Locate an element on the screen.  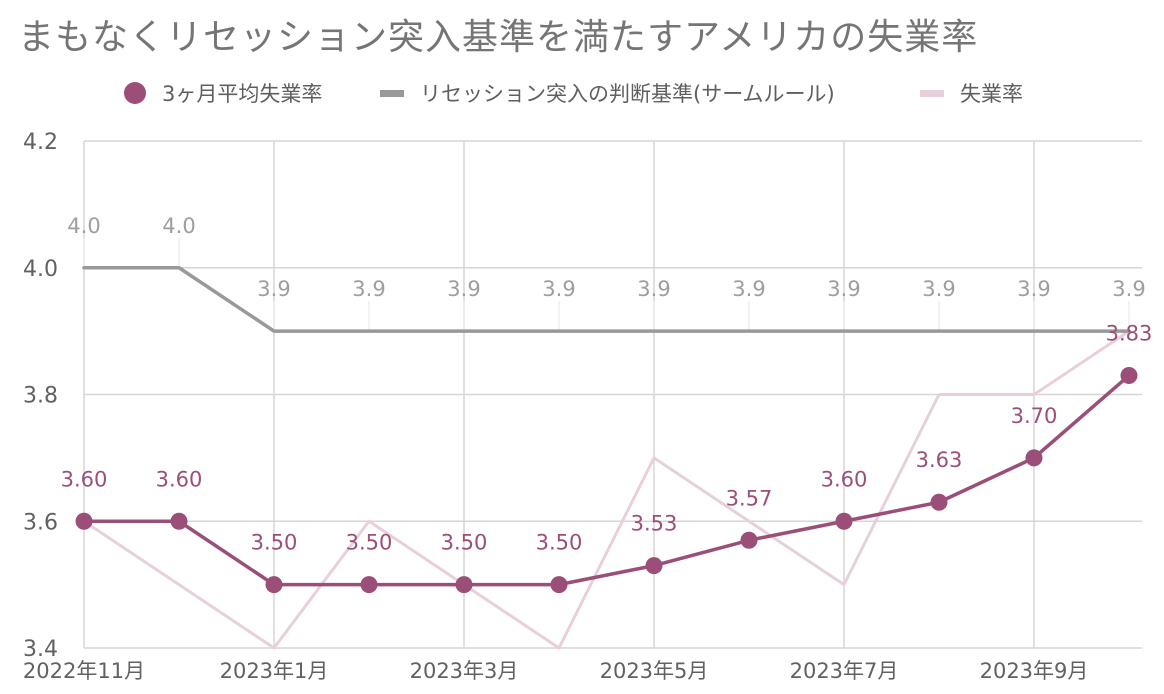
series-line-sahm-threshold is located at coordinates (606, 299).